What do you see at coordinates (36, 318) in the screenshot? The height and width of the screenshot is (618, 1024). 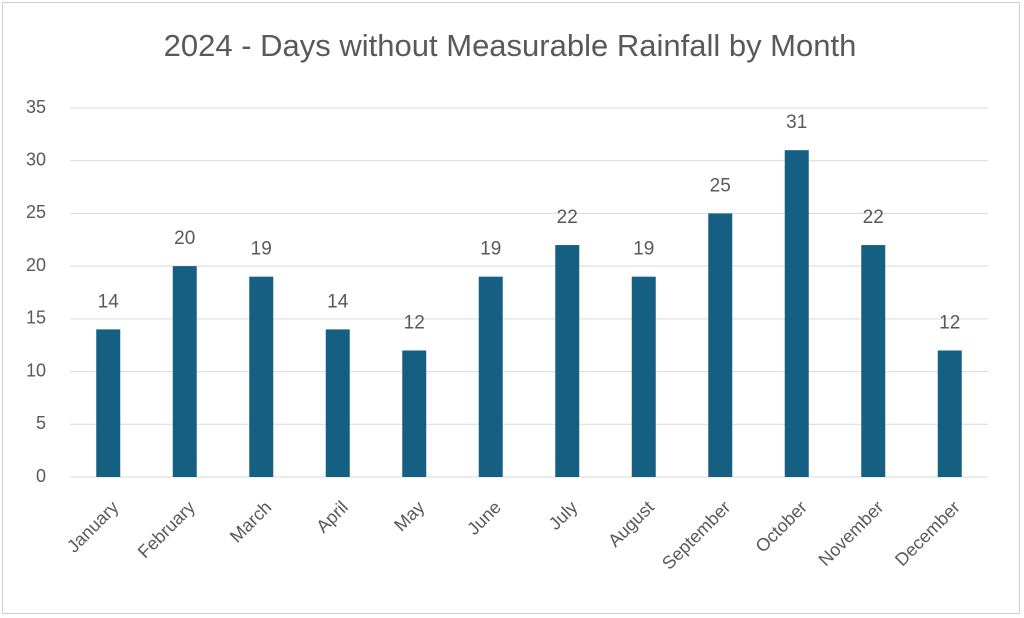 I see `y-tick-label: 15` at bounding box center [36, 318].